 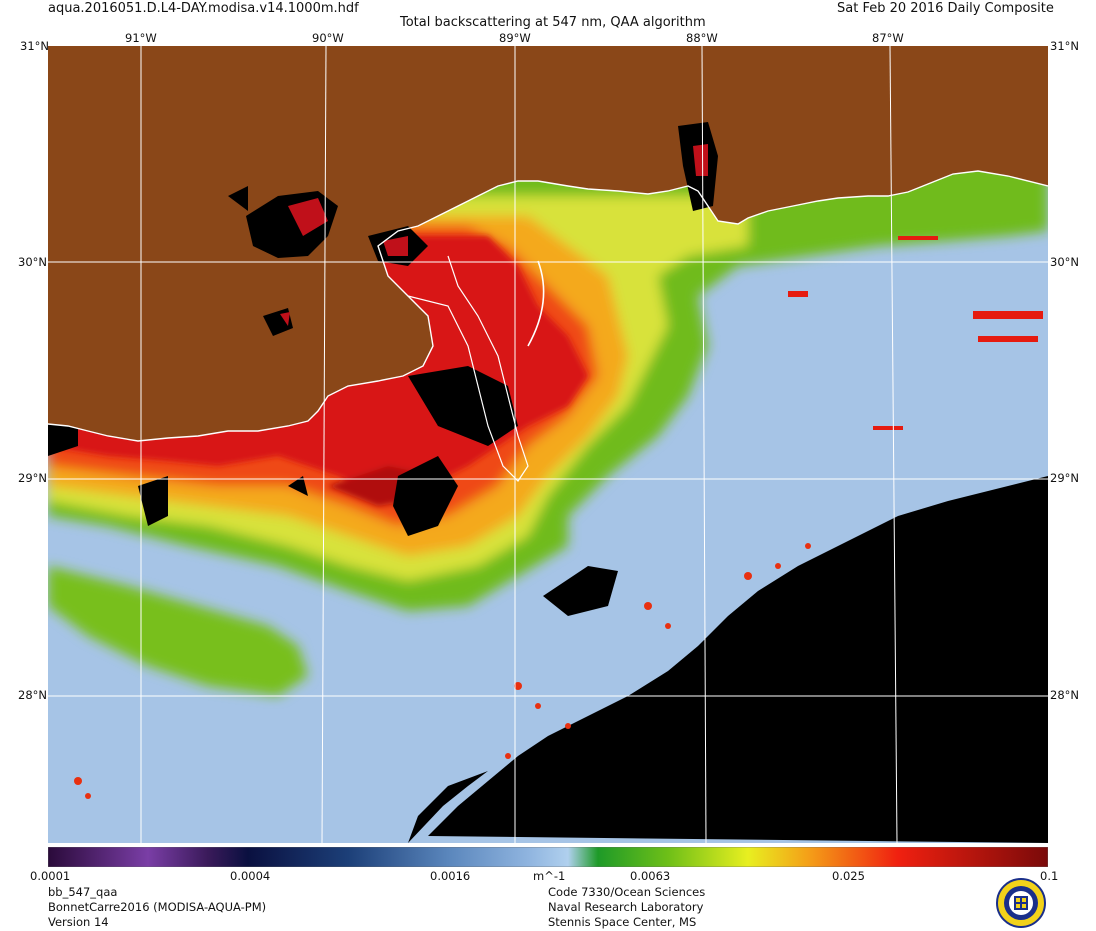 What do you see at coordinates (250, 876) in the screenshot?
I see `colorbar-tick-1: 0.0004` at bounding box center [250, 876].